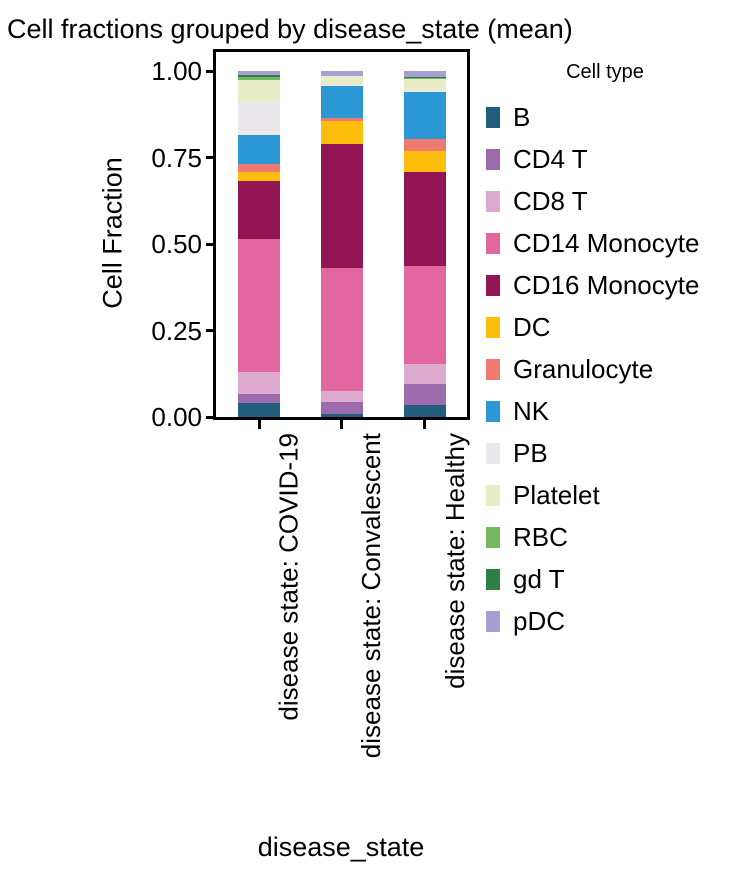 This screenshot has width=733, height=875. I want to click on legend-item-cd4-t: CD4 T, so click(605, 159).